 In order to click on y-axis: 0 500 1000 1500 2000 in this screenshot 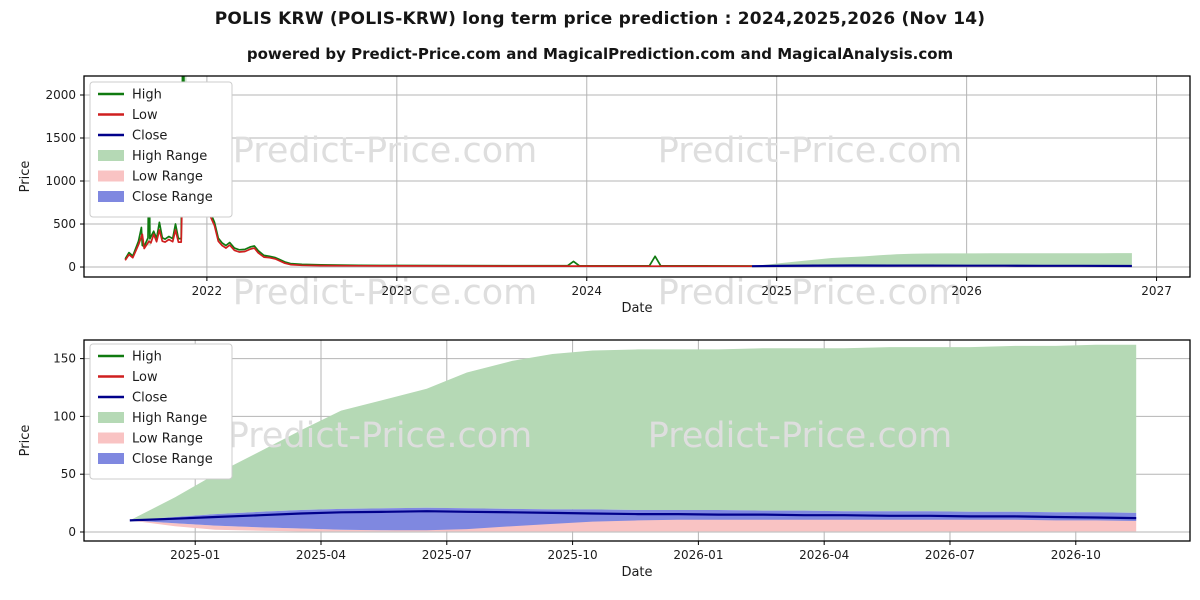, I will do `click(64, 181)`.